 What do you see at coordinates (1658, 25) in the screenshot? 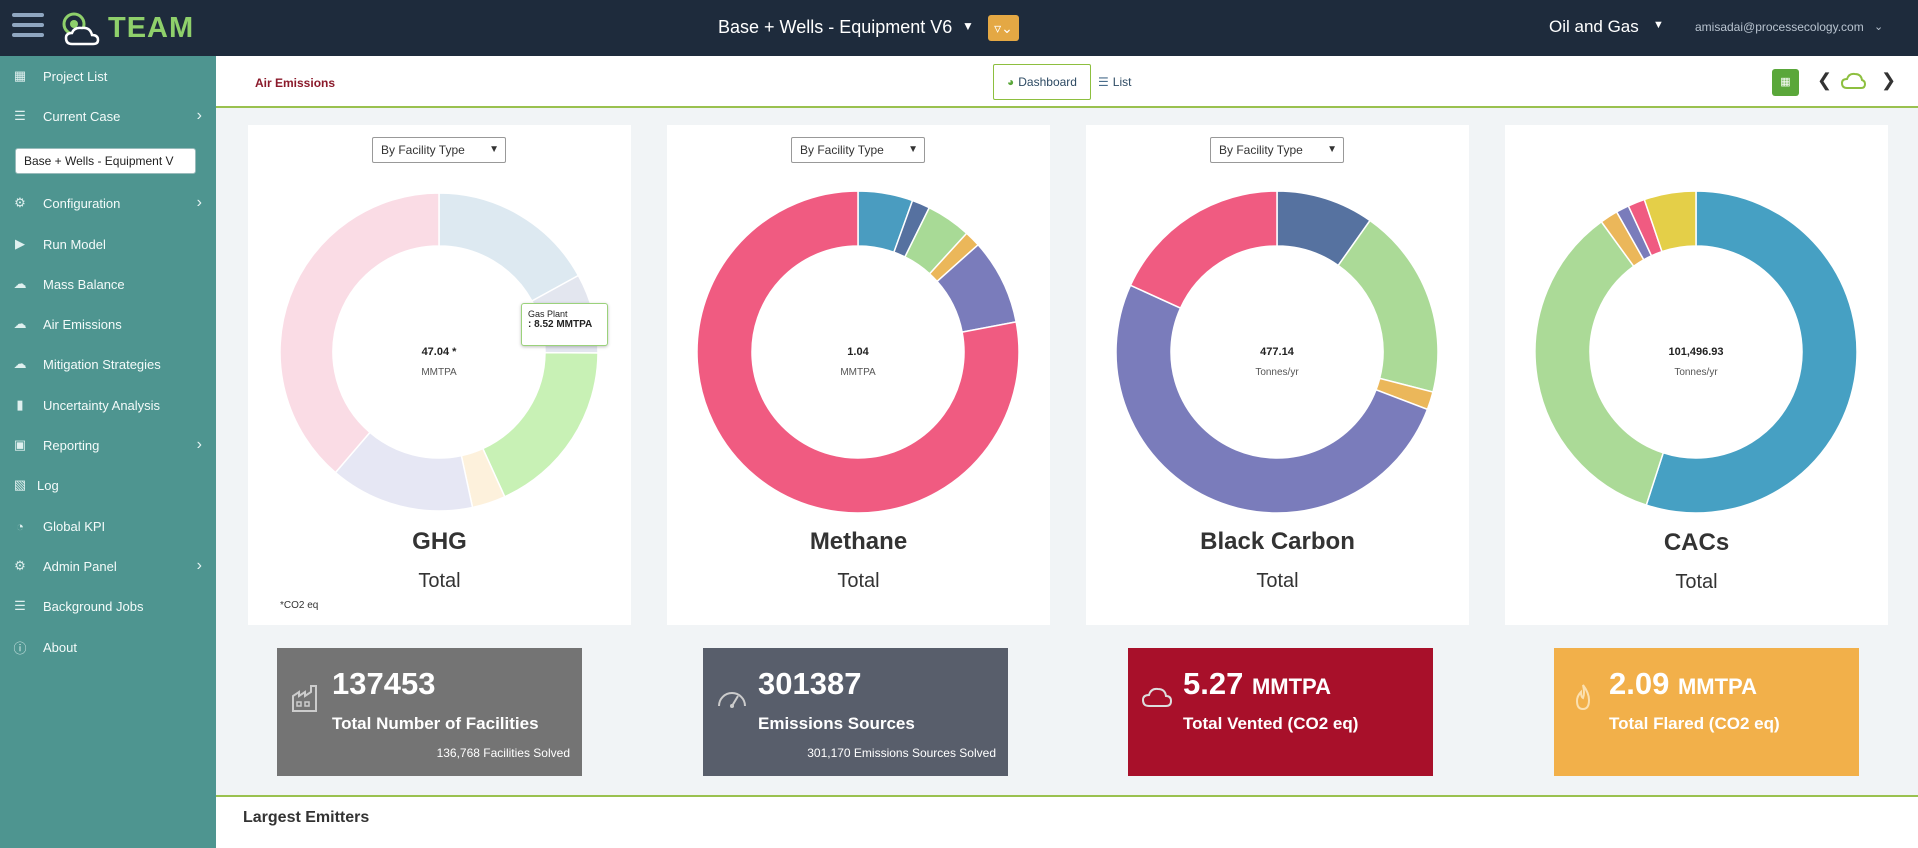
I see `industry-chevron-down-icon: ▼` at bounding box center [1658, 25].